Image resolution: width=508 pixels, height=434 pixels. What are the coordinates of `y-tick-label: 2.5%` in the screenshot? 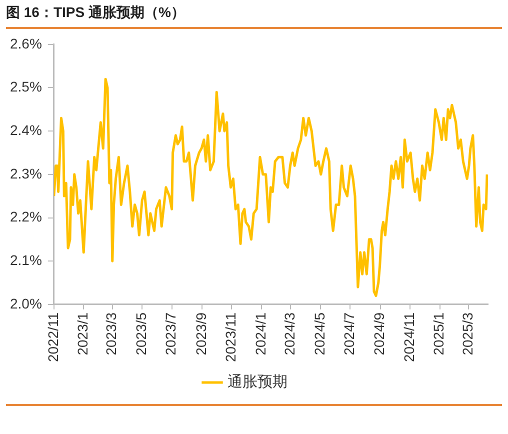 It's located at (26, 86).